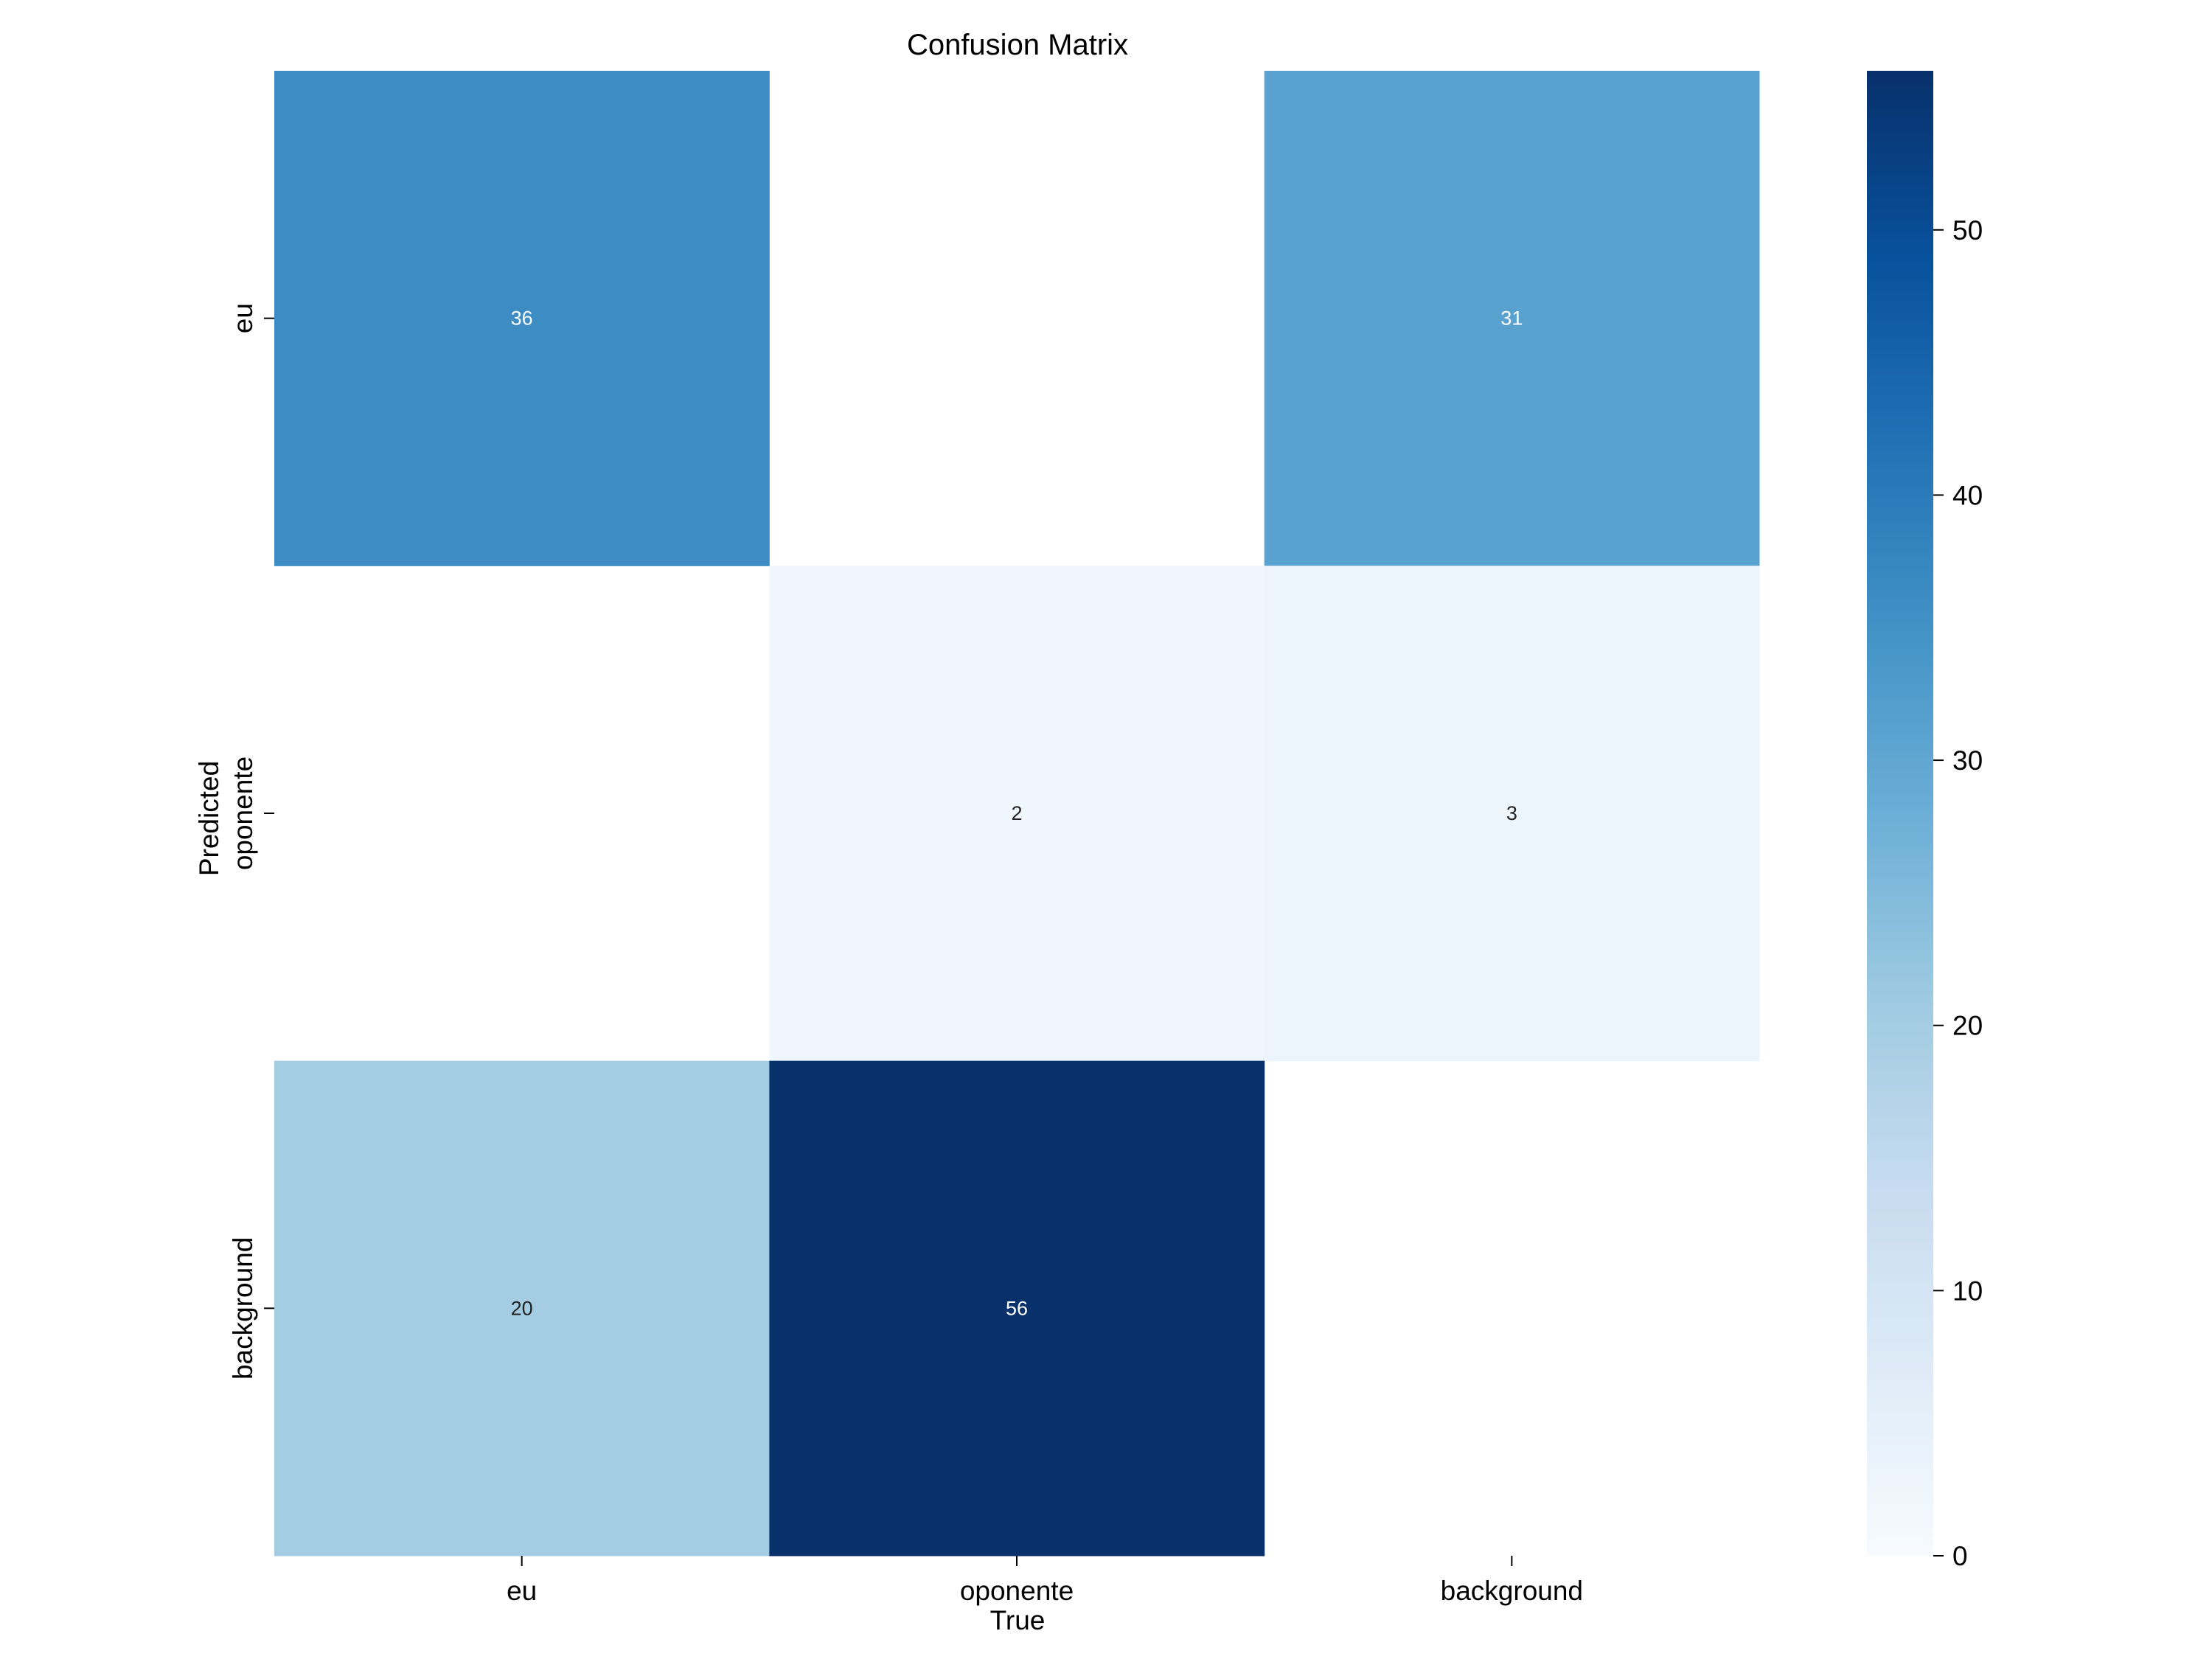 The width and height of the screenshot is (2212, 1659). Describe the element at coordinates (522, 1591) in the screenshot. I see `x-tick-label-0: eu` at that location.